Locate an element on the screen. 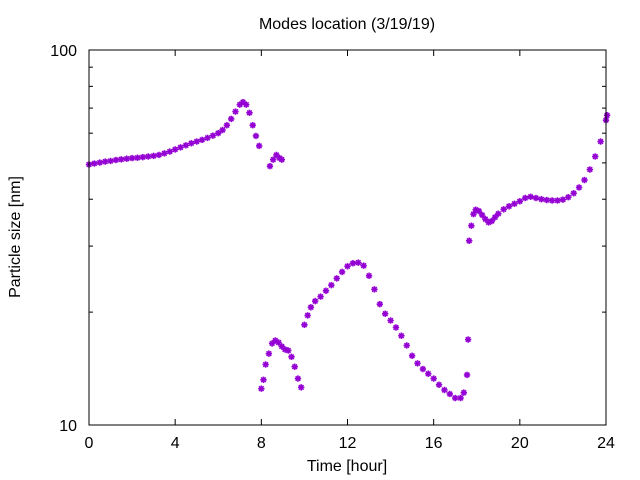 The height and width of the screenshot is (480, 640). chart-title: Modes location (3/19/19) is located at coordinates (347, 24).